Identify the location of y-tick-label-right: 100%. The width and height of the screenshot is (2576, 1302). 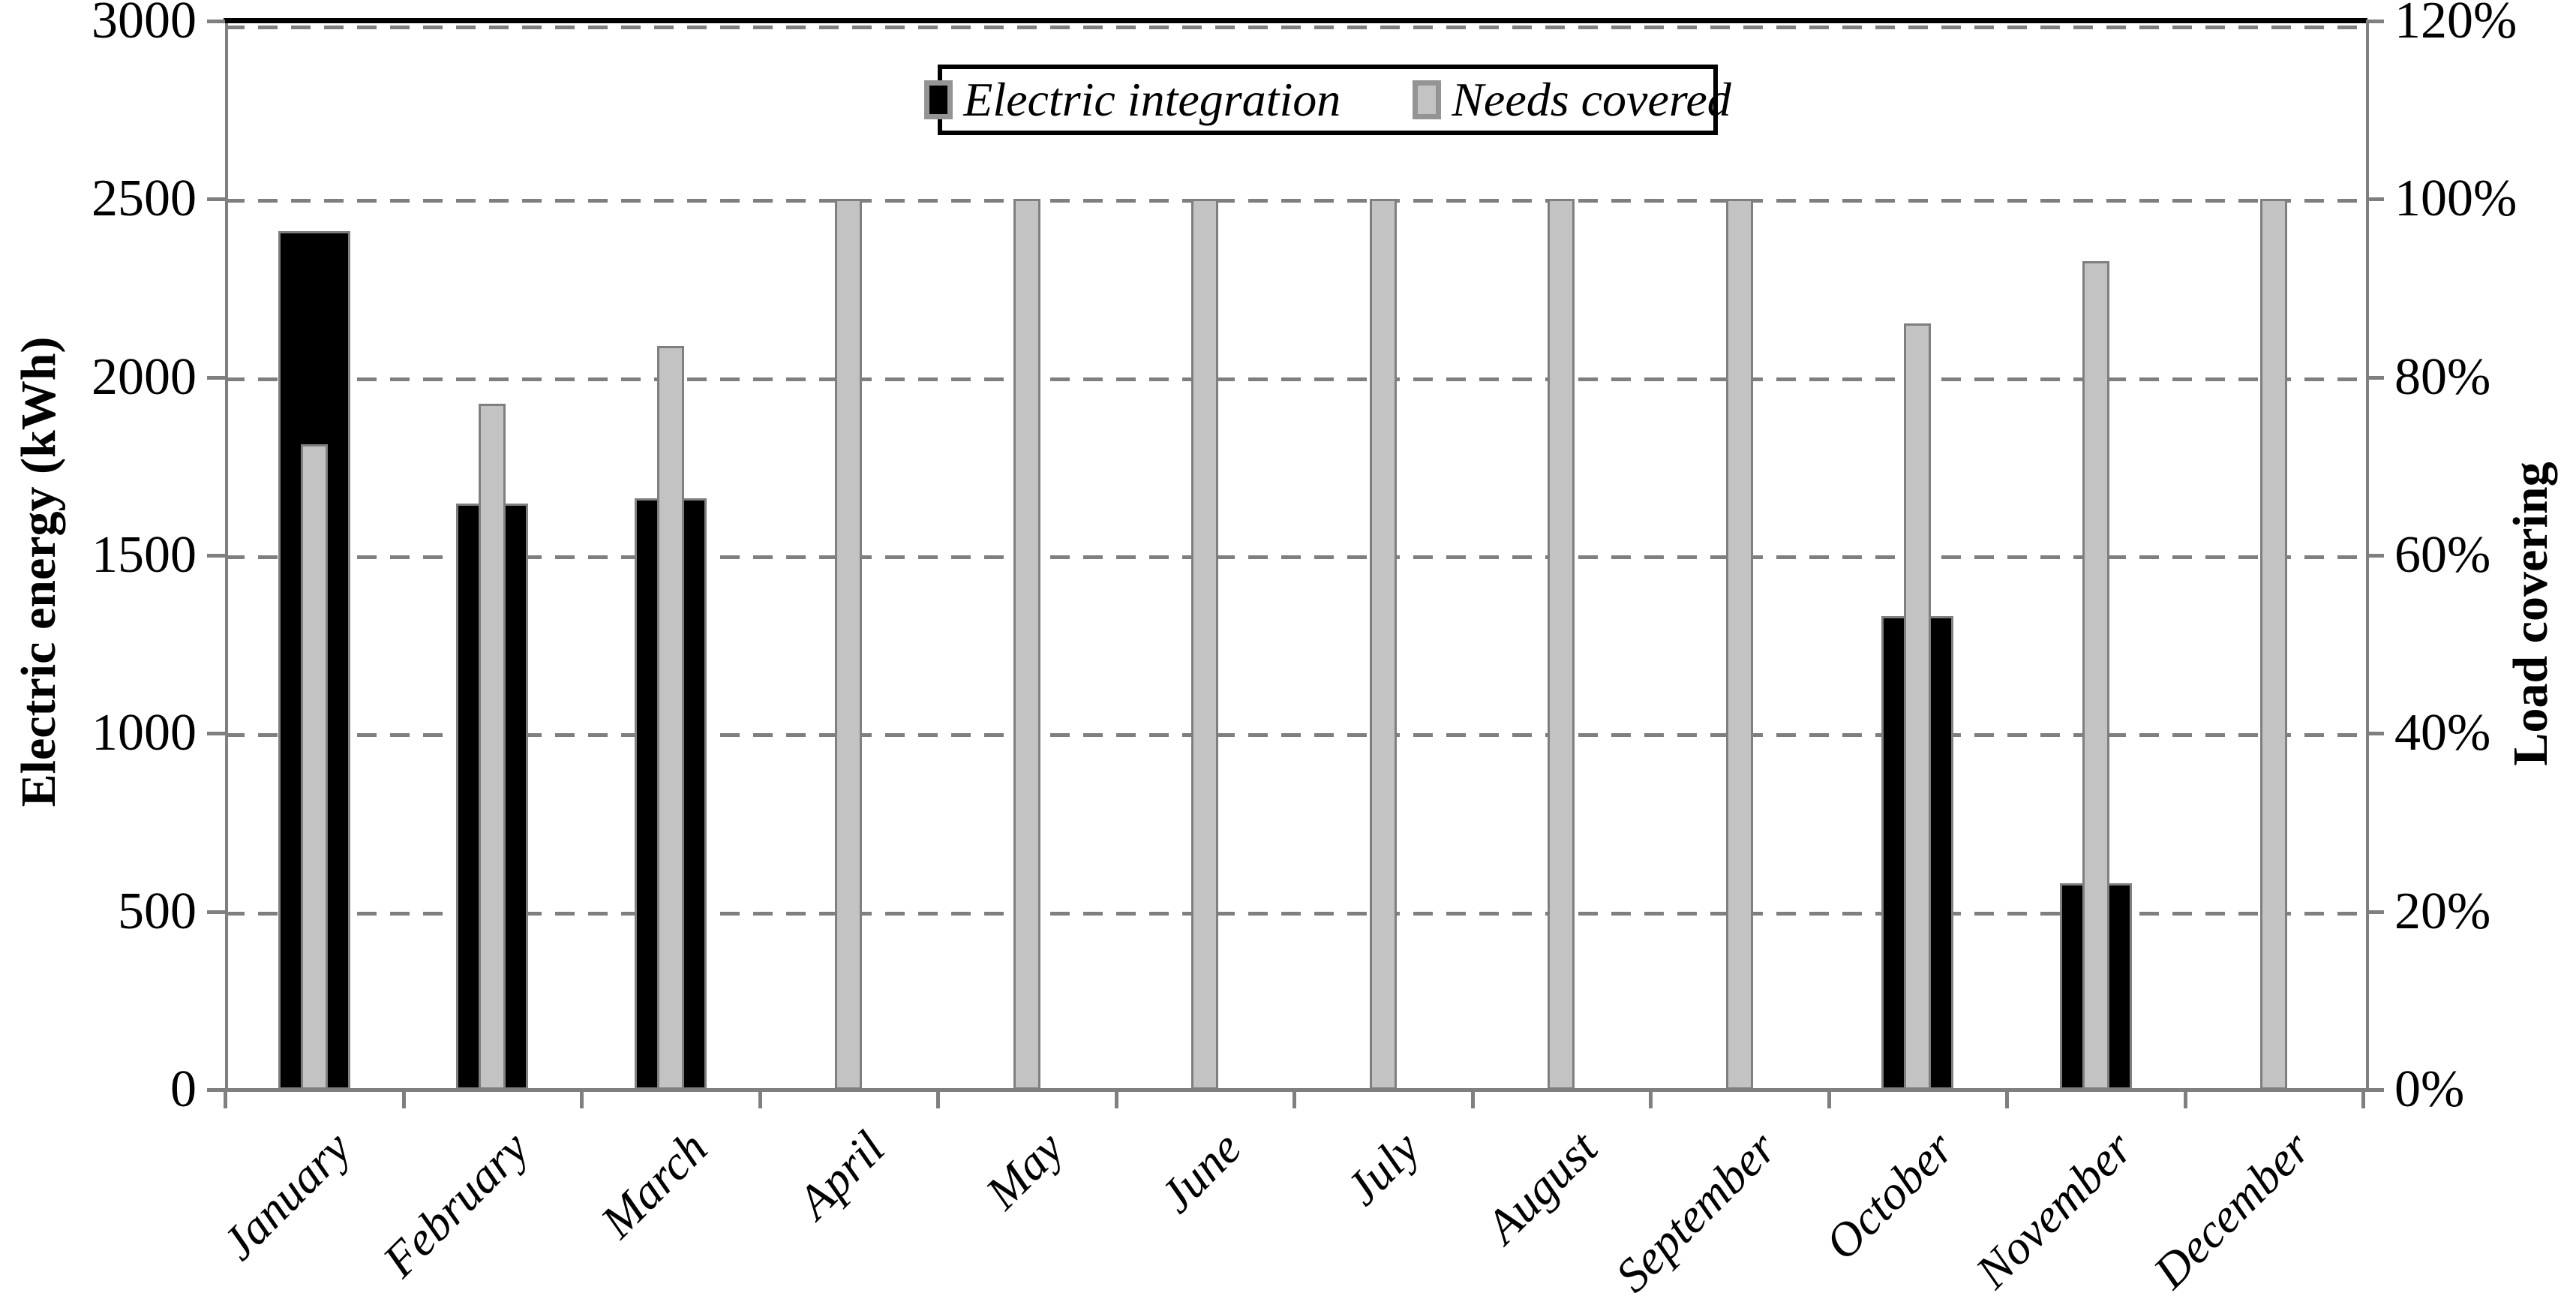
(2455, 198).